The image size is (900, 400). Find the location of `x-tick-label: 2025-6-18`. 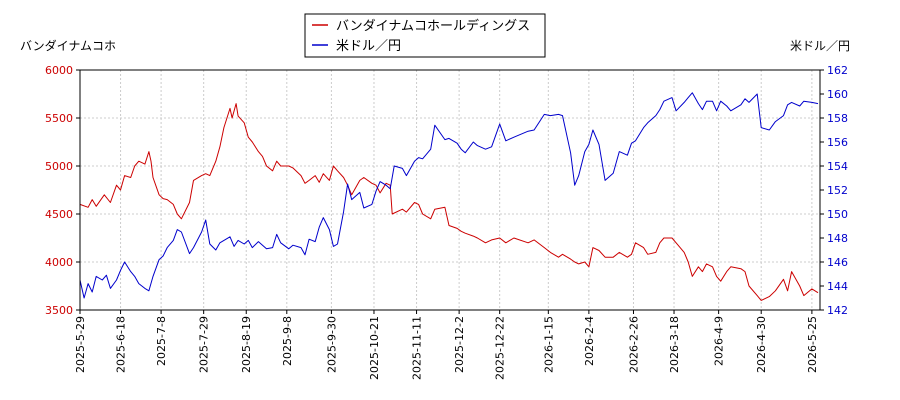

x-tick-label: 2025-6-18 is located at coordinates (121, 344).